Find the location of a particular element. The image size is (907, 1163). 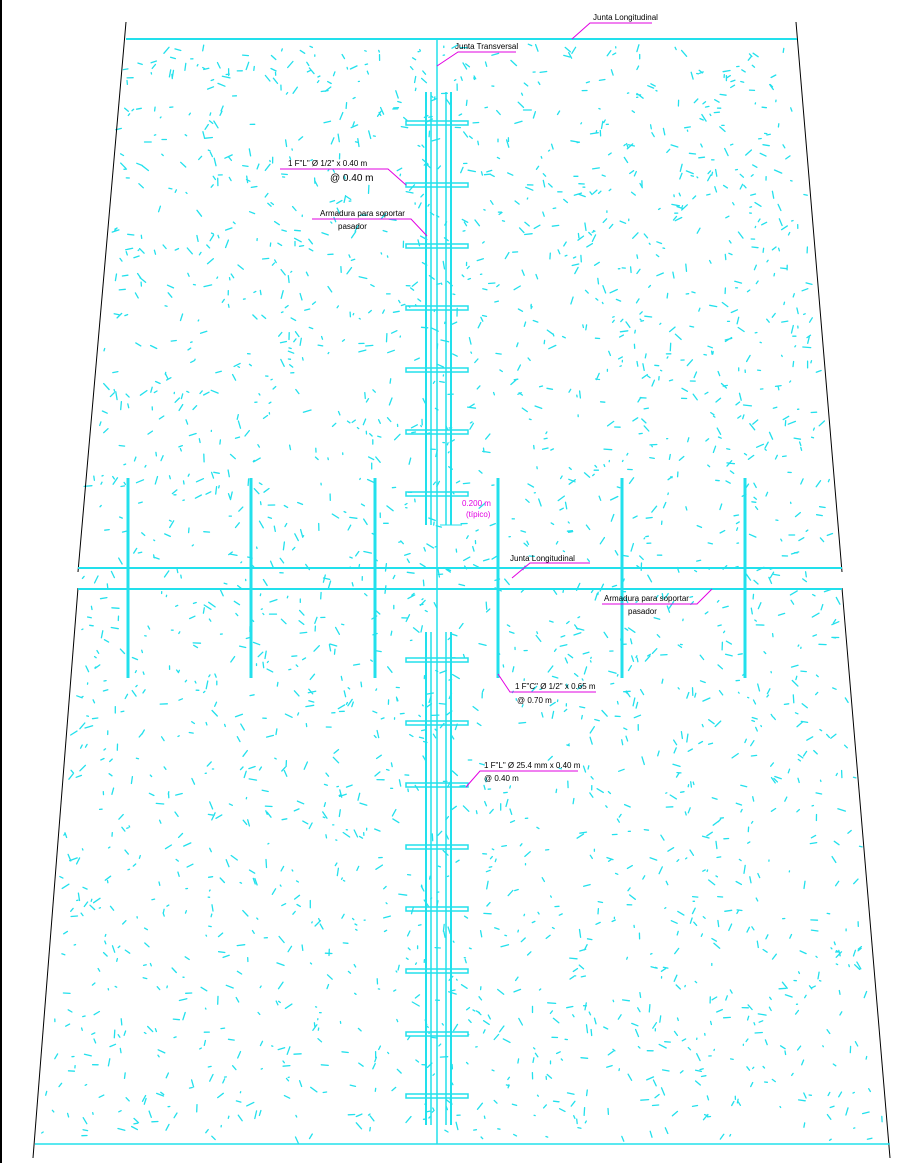

slab-left-edge-lower is located at coordinates (55, 873).